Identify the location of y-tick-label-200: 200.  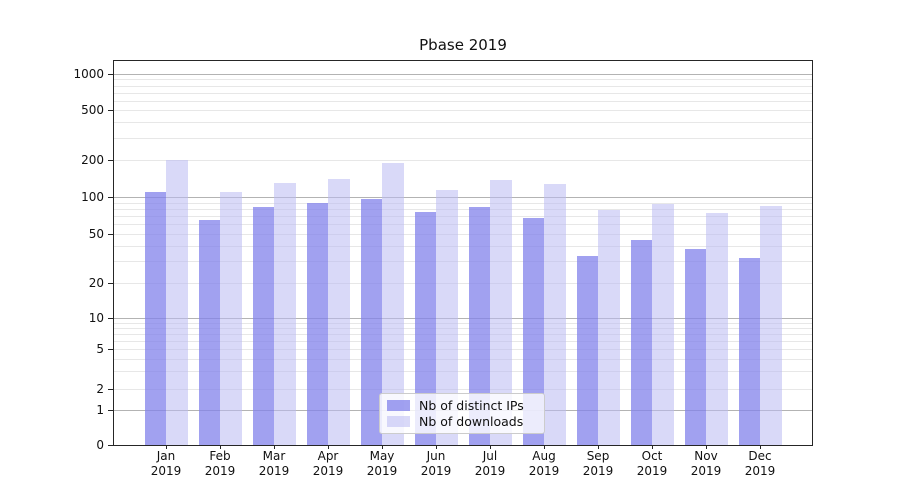
(92, 160).